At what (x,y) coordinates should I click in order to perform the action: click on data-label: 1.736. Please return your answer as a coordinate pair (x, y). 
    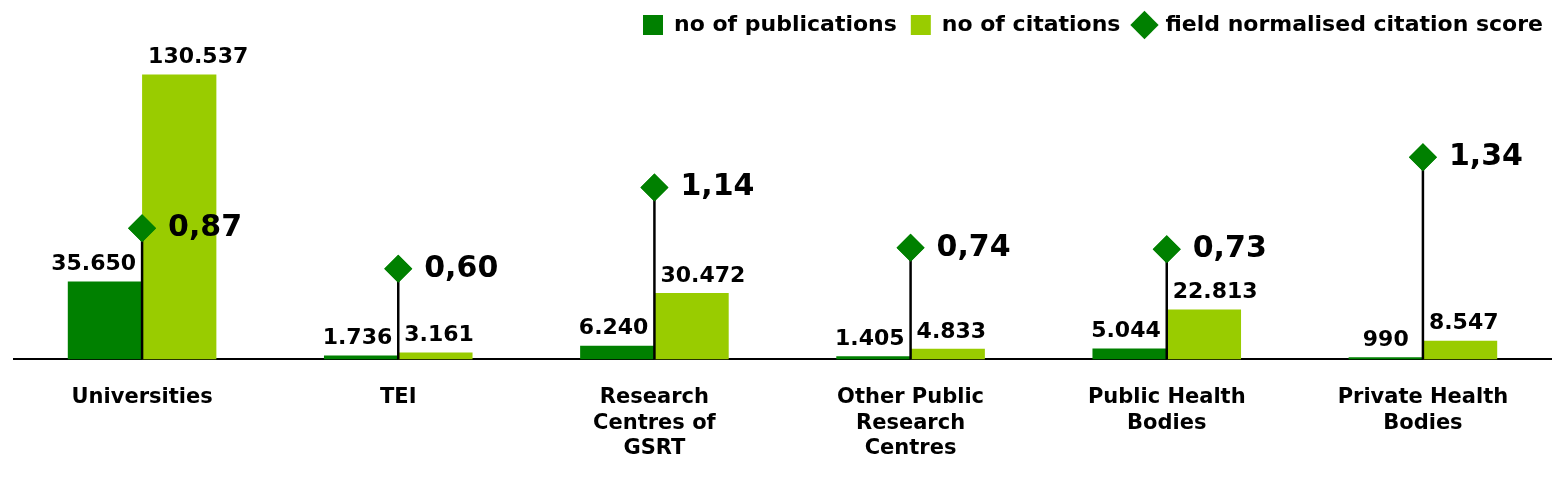
    Looking at the image, I should click on (357, 337).